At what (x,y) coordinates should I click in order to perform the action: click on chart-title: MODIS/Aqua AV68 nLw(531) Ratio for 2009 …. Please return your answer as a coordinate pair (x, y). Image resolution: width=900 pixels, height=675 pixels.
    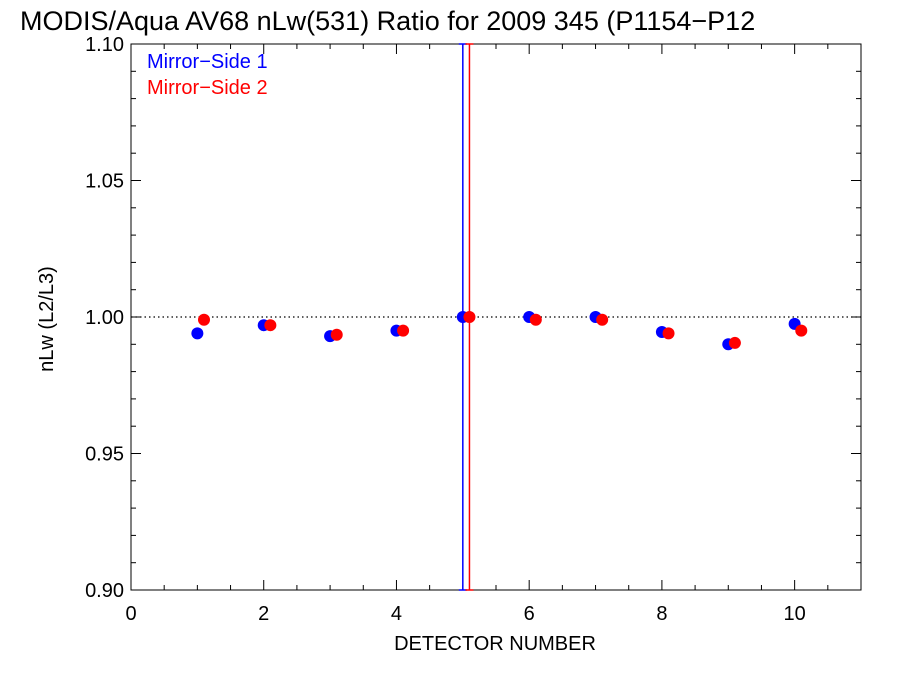
    Looking at the image, I should click on (387, 21).